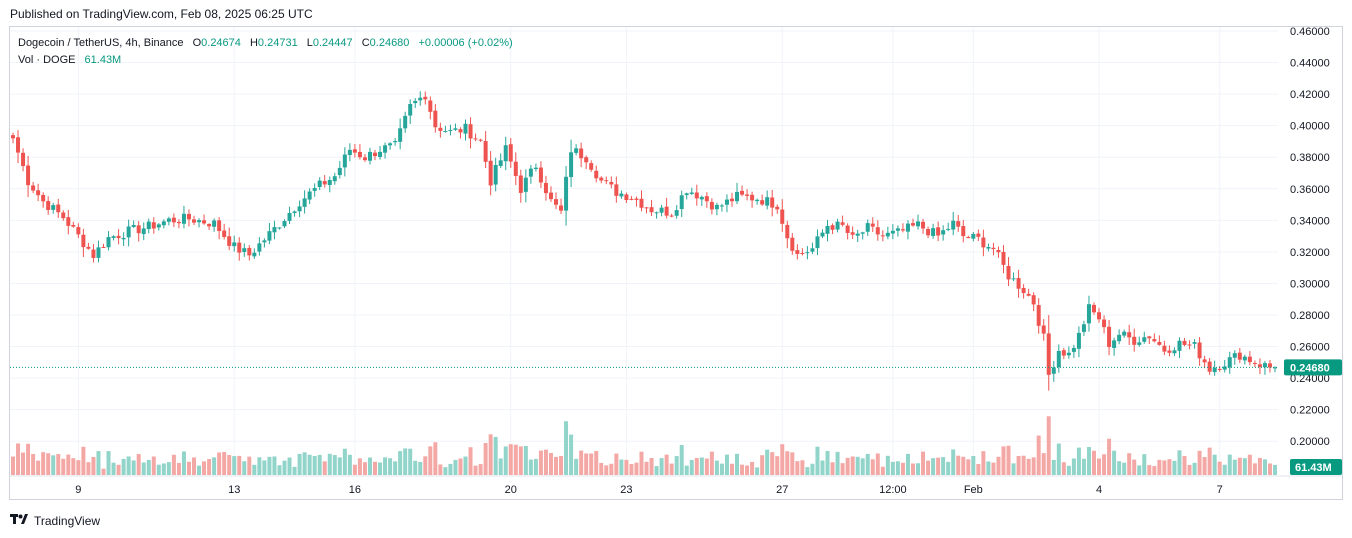 The width and height of the screenshot is (1352, 538). What do you see at coordinates (973, 490) in the screenshot?
I see `time-tick-label: Feb` at bounding box center [973, 490].